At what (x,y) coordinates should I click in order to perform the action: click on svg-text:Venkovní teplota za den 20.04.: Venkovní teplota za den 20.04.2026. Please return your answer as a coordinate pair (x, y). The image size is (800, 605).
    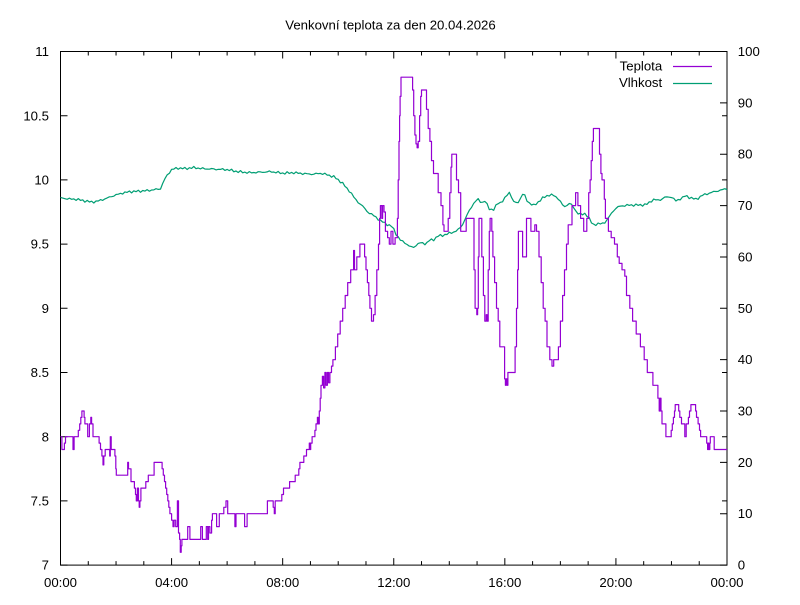
    Looking at the image, I should click on (390, 25).